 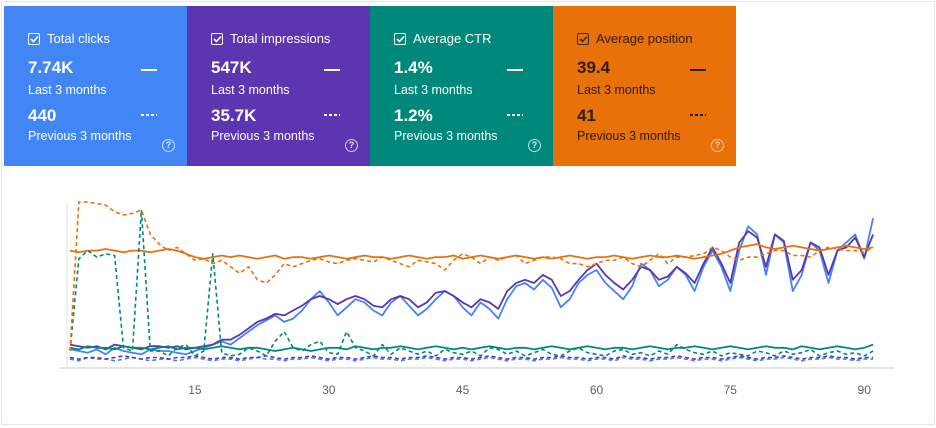 What do you see at coordinates (51, 67) in the screenshot?
I see `current-value: 7.74K` at bounding box center [51, 67].